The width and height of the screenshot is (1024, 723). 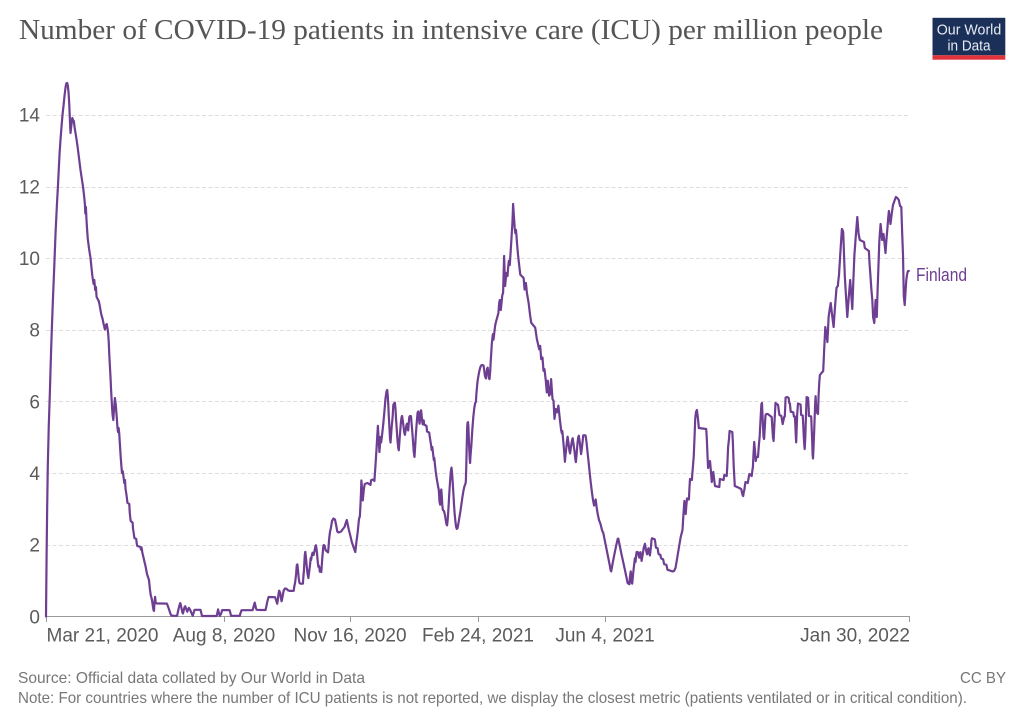 What do you see at coordinates (29, 187) in the screenshot?
I see `svg-text: 12` at bounding box center [29, 187].